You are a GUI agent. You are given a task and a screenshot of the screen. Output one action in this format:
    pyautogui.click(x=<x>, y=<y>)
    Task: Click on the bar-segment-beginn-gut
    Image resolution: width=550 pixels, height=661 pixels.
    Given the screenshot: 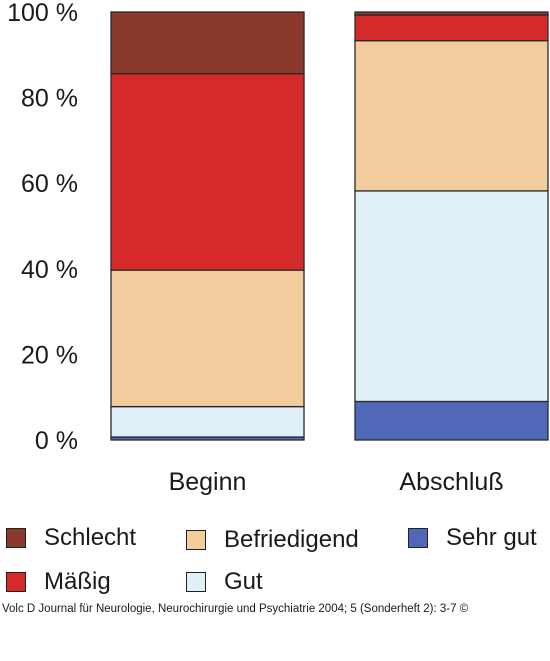 What is the action you would take?
    pyautogui.click(x=207, y=421)
    